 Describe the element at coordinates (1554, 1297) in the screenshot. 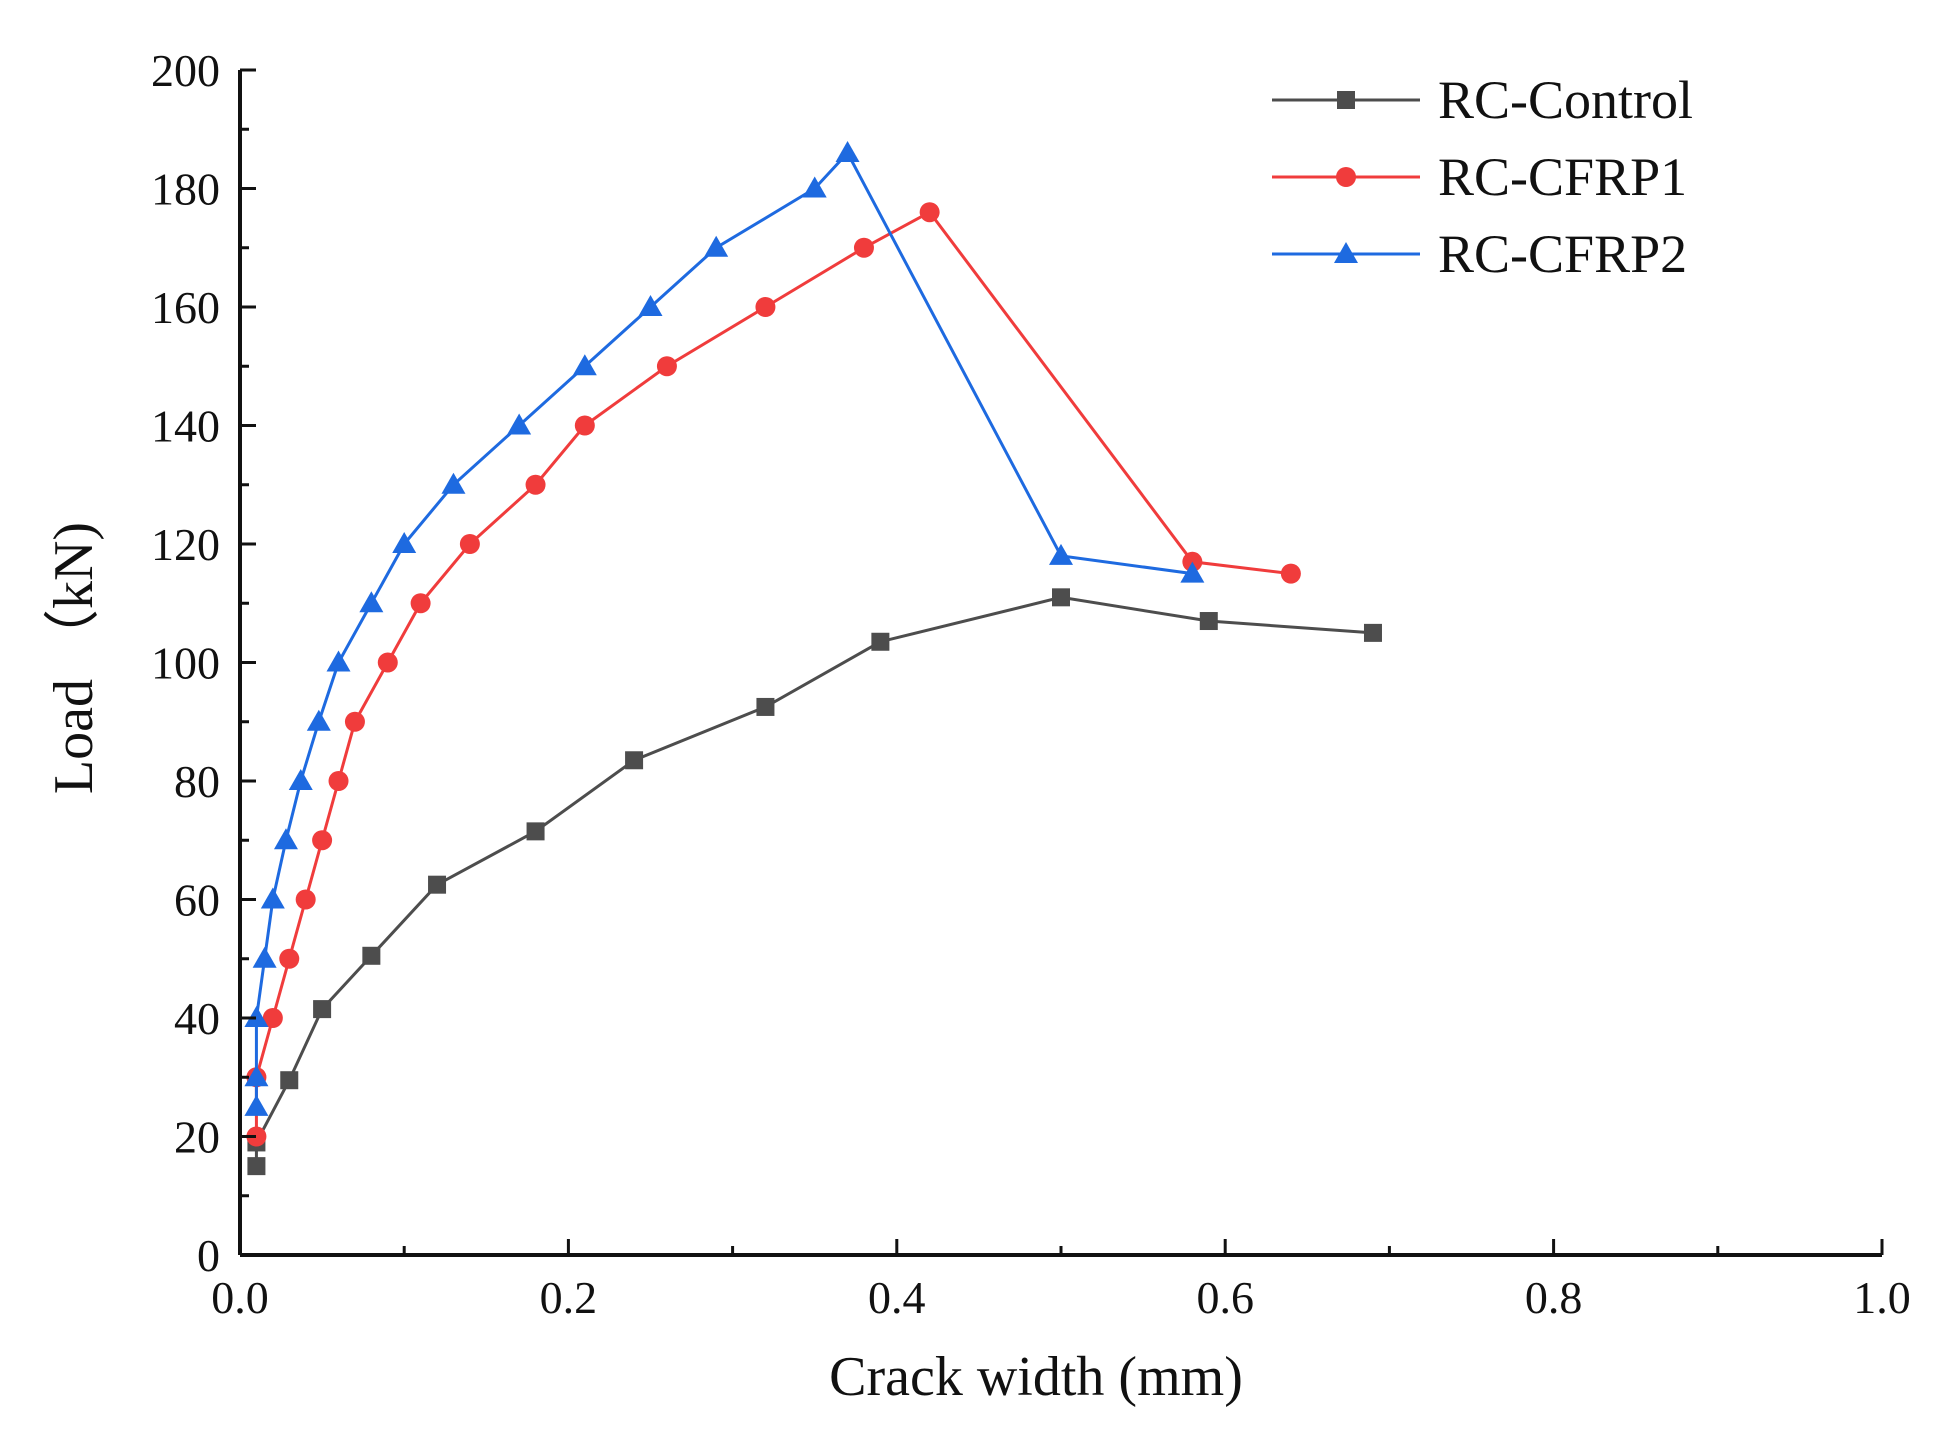

I see `x-tick-label: 0.8` at that location.